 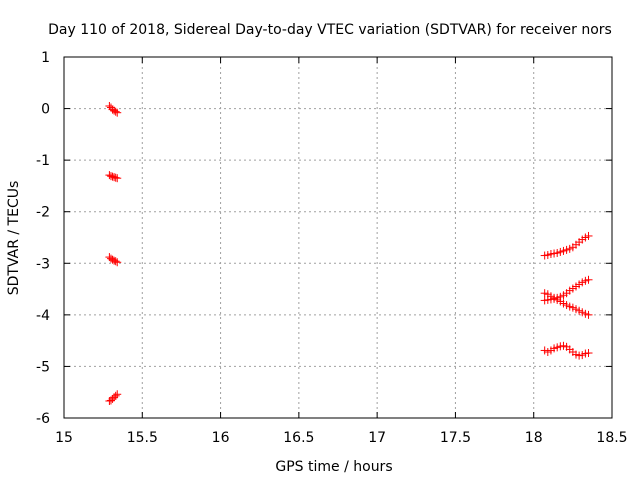 What do you see at coordinates (142, 438) in the screenshot?
I see `x-tick-label: 15.5` at bounding box center [142, 438].